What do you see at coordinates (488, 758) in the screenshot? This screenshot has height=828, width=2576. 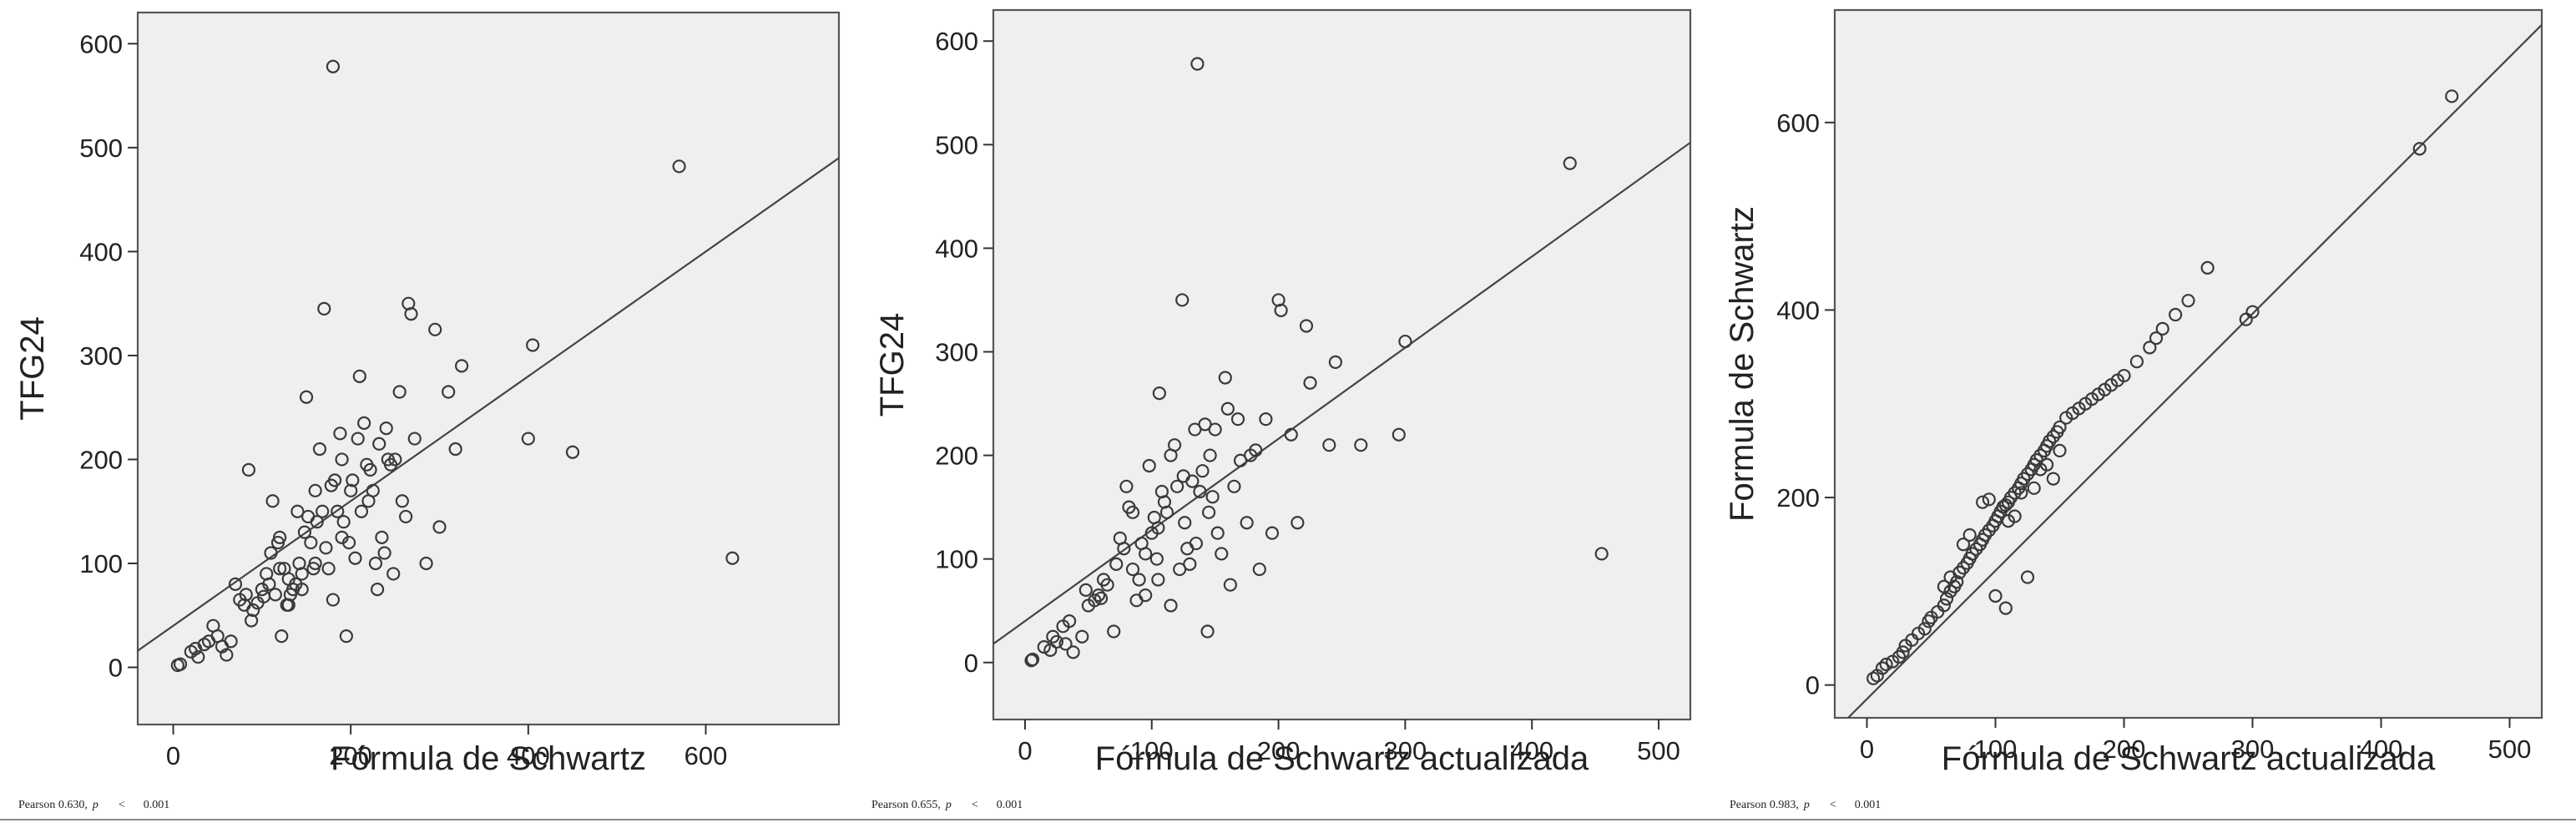 I see `x-axis-title: Fórmula de Schwartz` at bounding box center [488, 758].